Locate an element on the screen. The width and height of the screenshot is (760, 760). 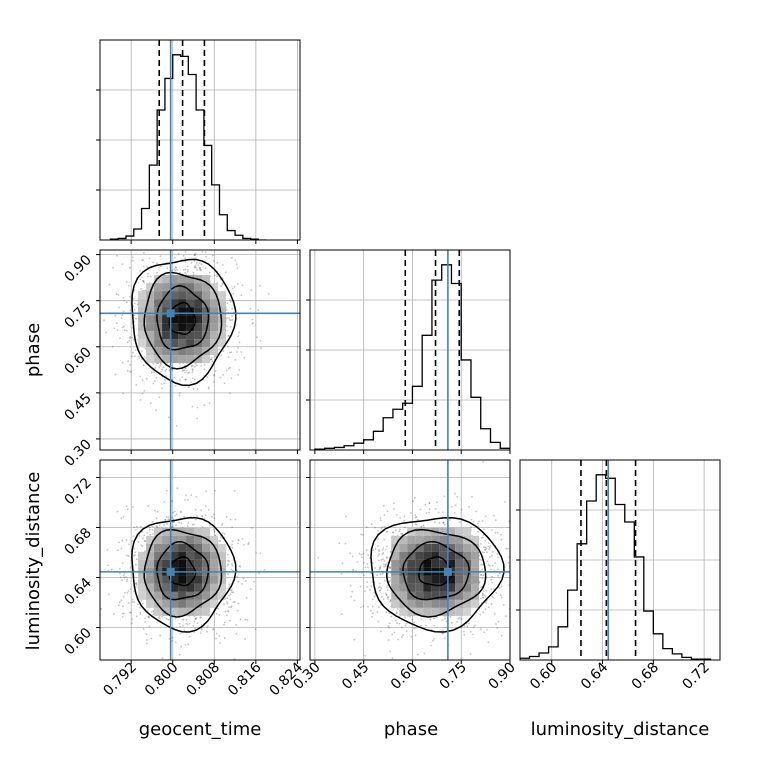
contour-level is located at coordinates (183, 320).